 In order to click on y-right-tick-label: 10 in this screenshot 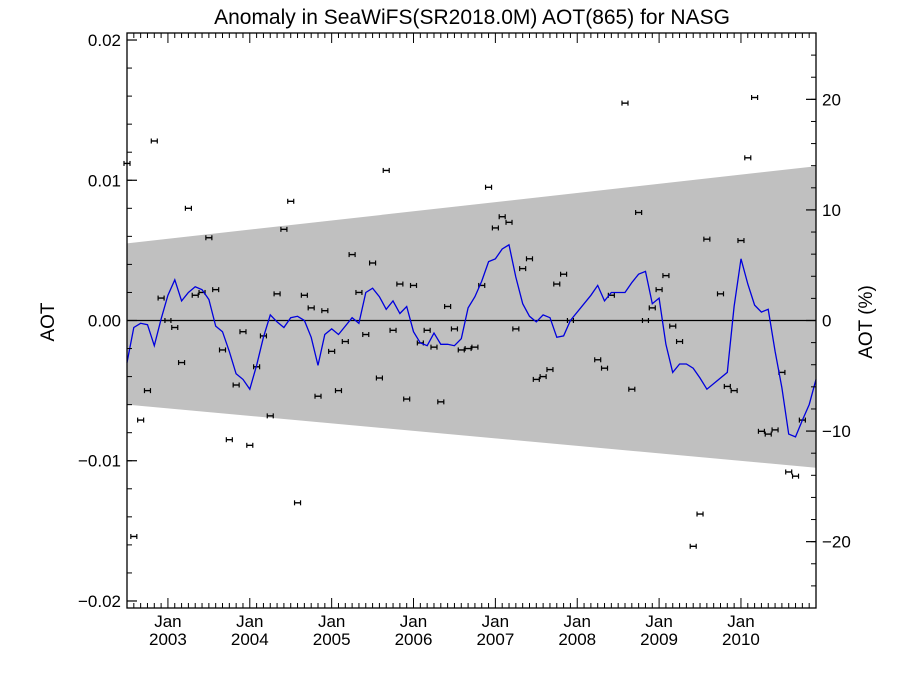, I will do `click(831, 210)`.